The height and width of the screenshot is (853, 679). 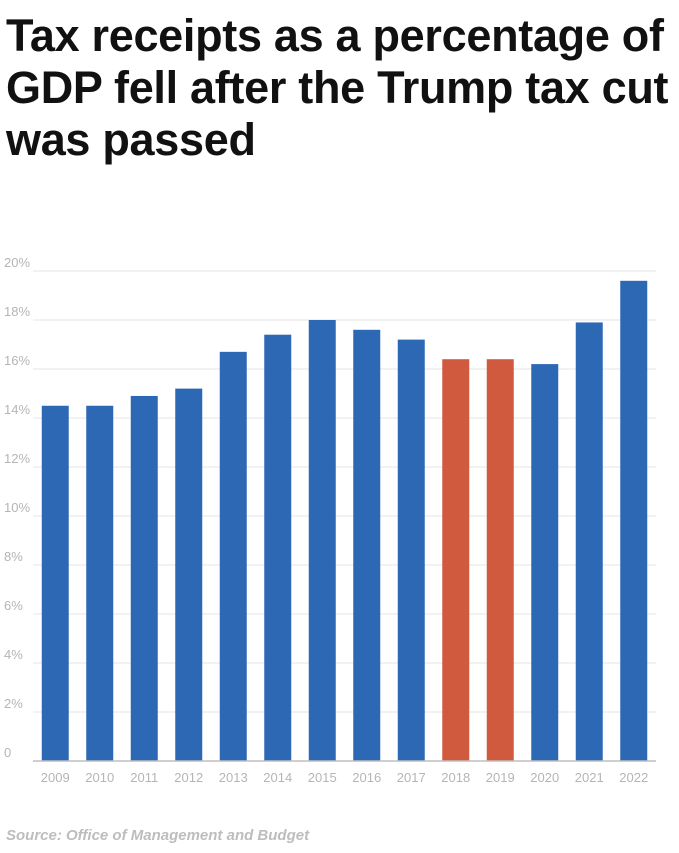 I want to click on x-tick-label: 2017, so click(x=411, y=777).